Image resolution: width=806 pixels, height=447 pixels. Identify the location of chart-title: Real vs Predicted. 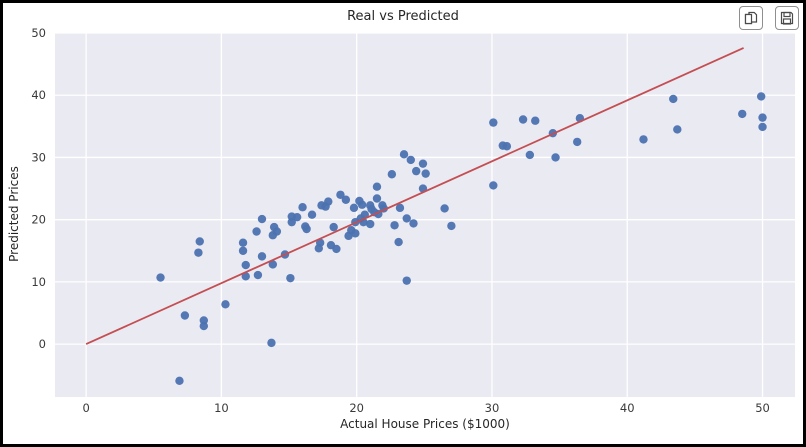
(403, 16).